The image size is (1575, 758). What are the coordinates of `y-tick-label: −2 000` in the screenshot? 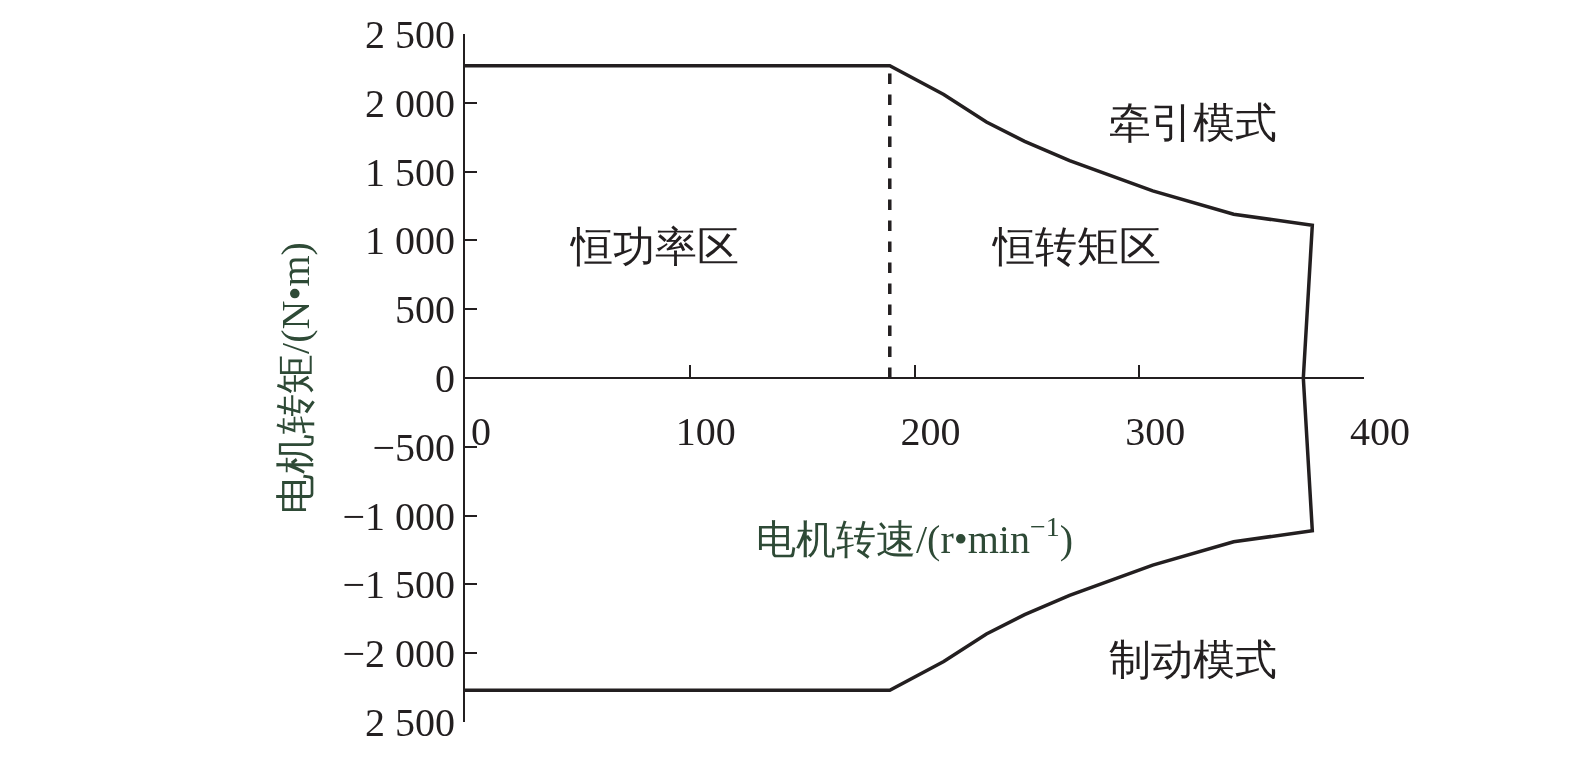 It's located at (398, 654).